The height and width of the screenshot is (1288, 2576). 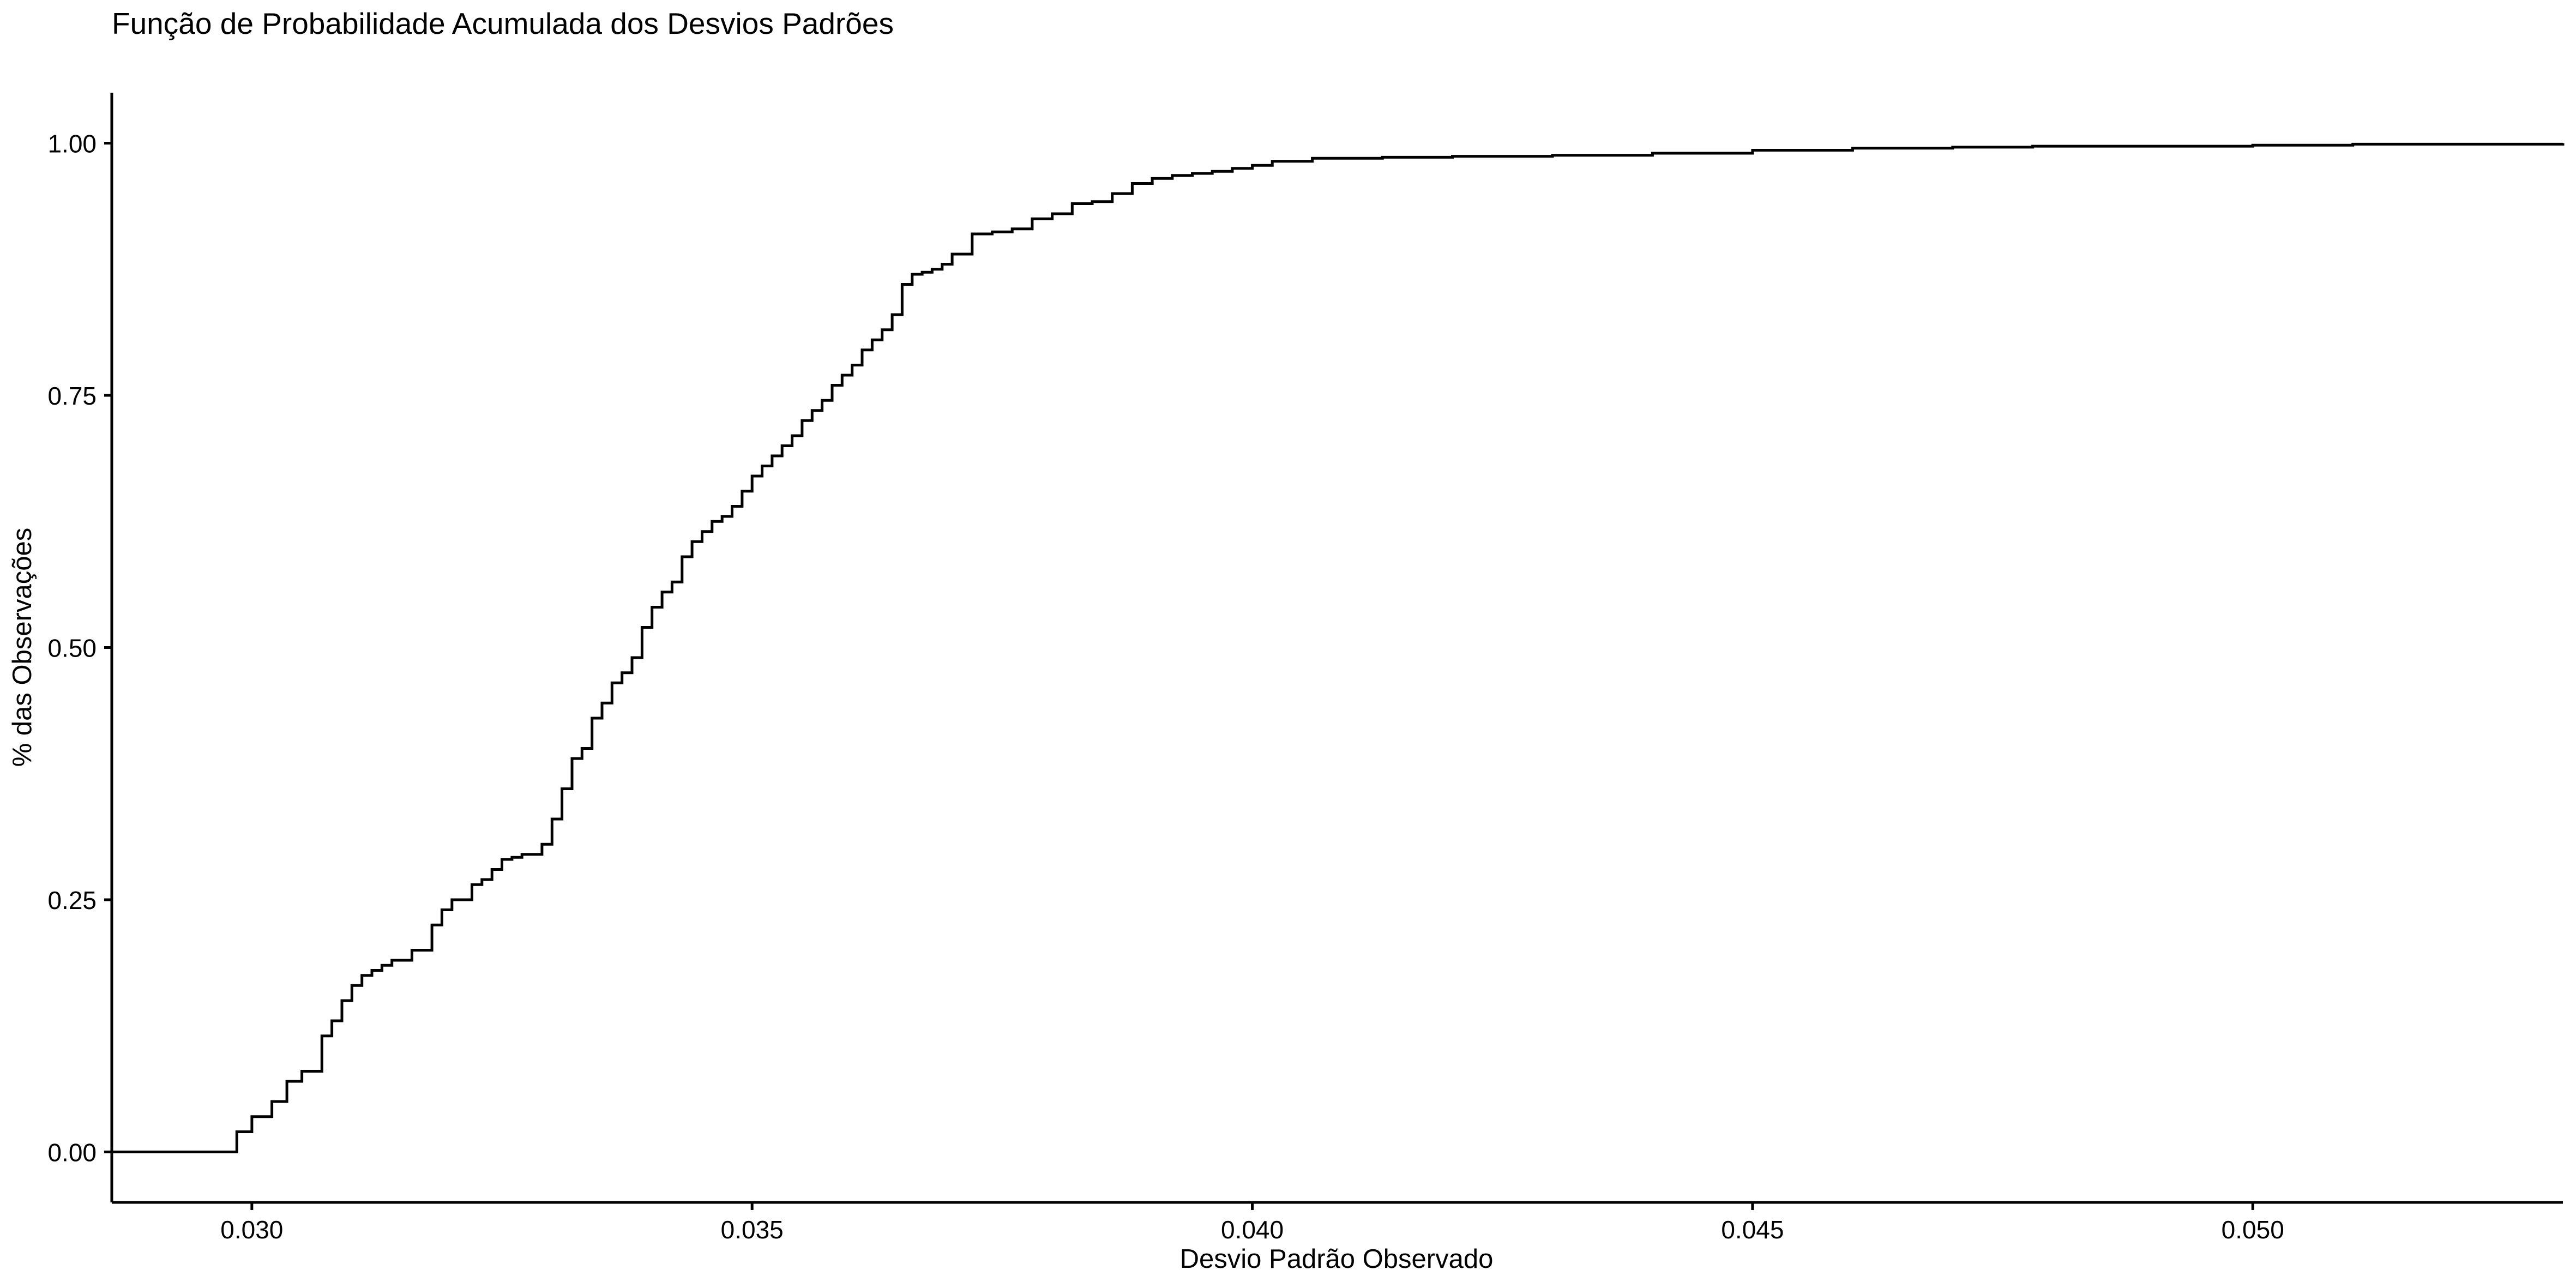 What do you see at coordinates (752, 1229) in the screenshot?
I see `x-tick-label: 0.035` at bounding box center [752, 1229].